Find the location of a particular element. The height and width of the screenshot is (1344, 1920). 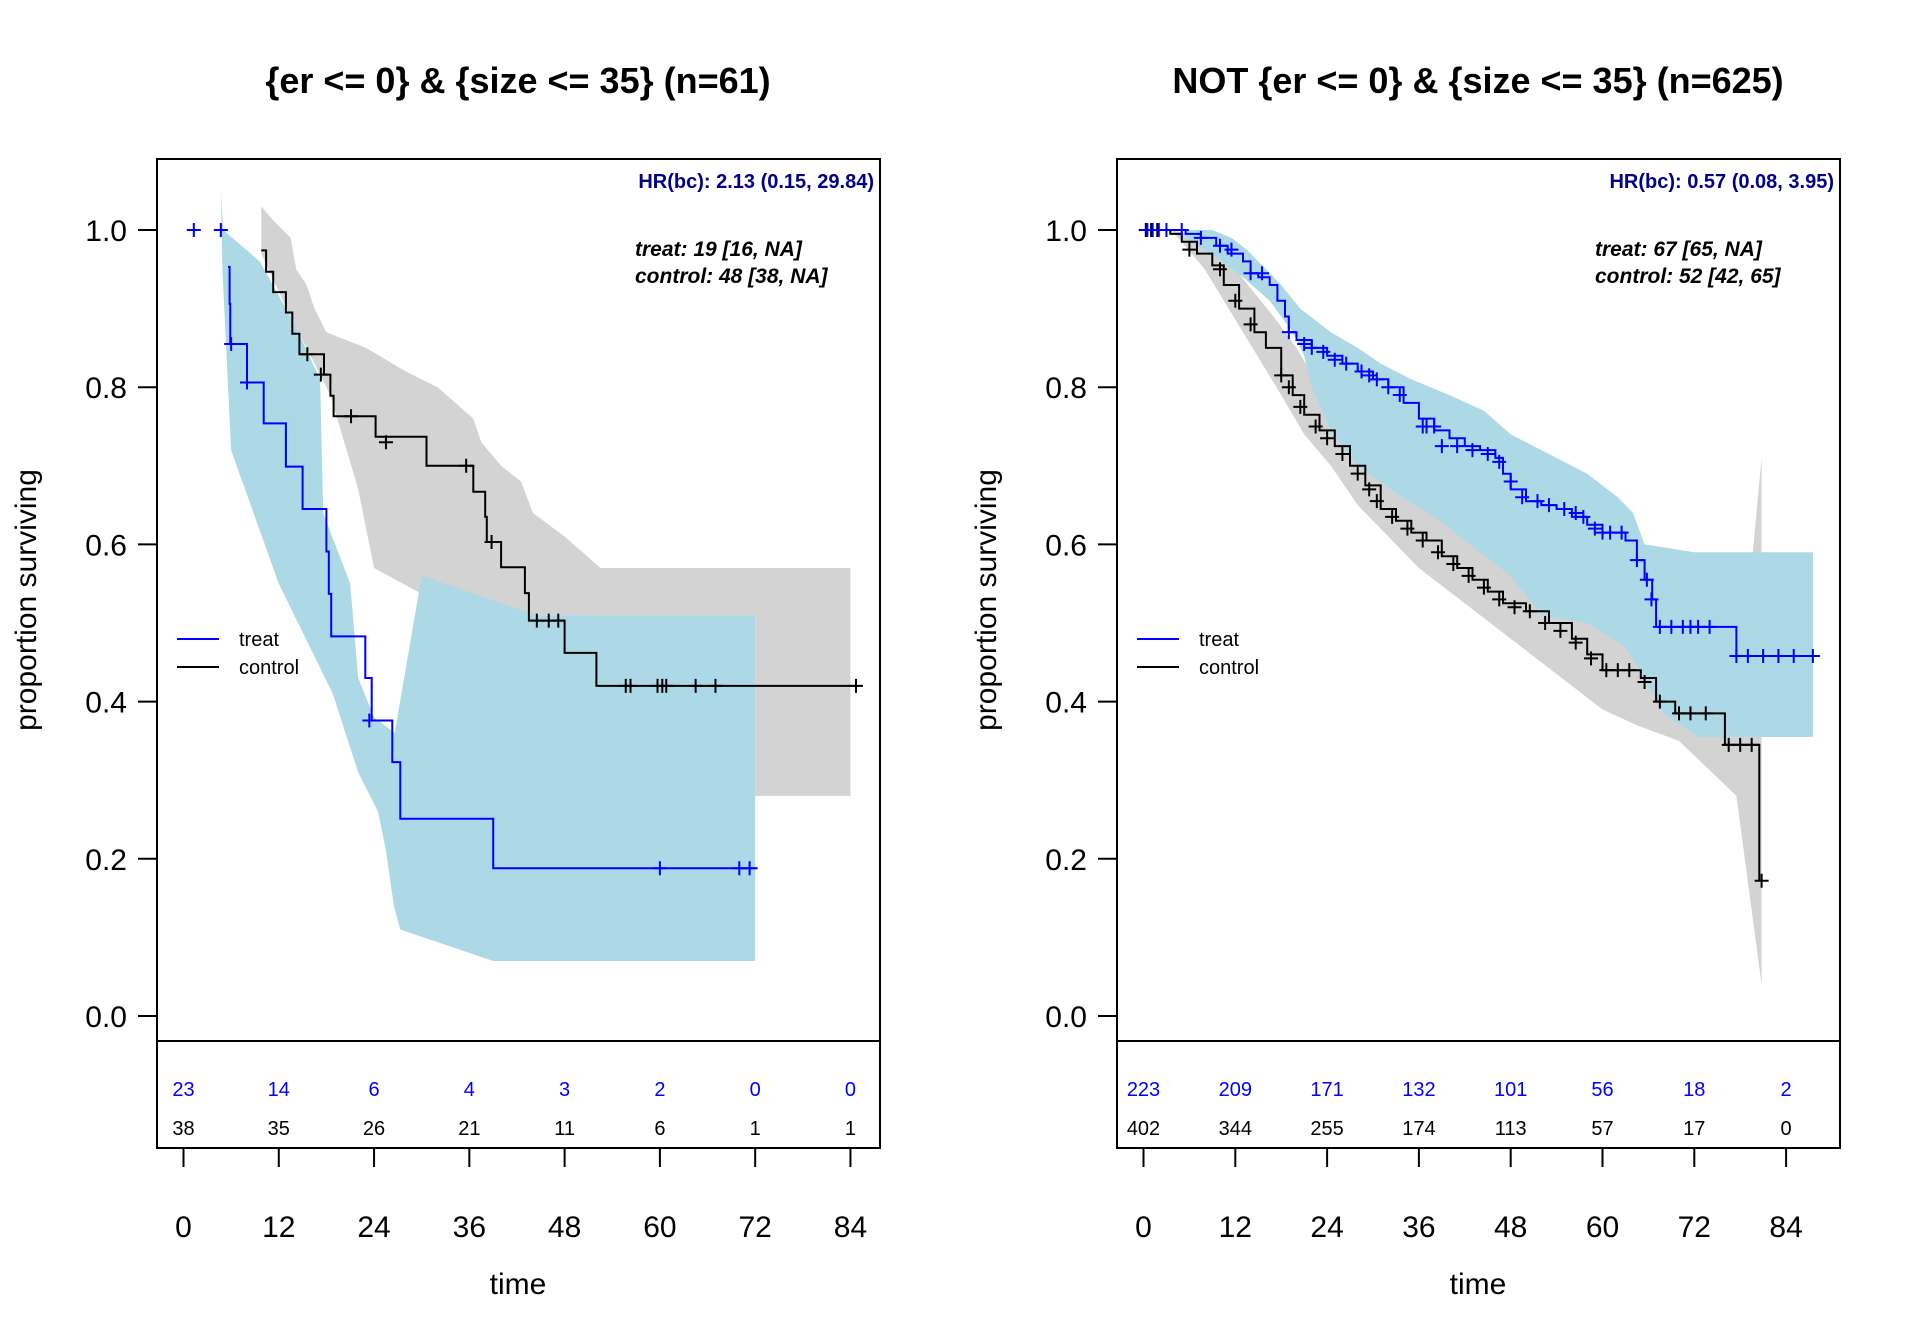

x-axis: 0 12 24 36 48 60 72 84 is located at coordinates (521, 1196).